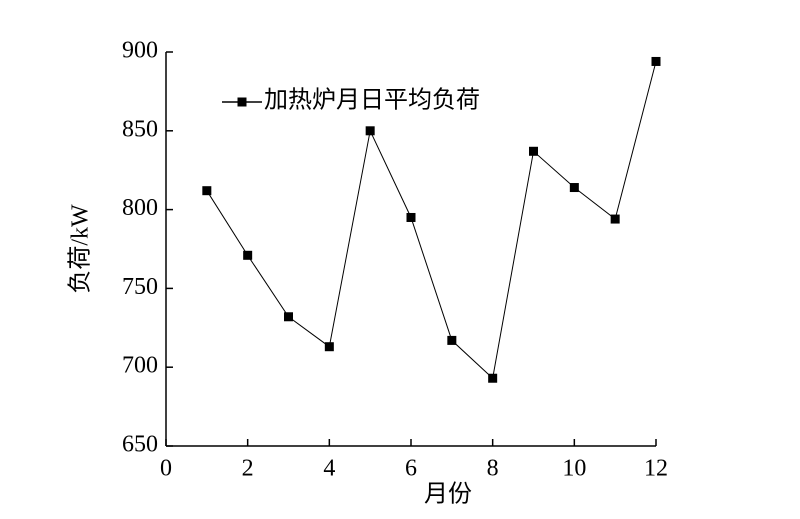 The image size is (800, 519). I want to click on legend-marker, so click(242, 102).